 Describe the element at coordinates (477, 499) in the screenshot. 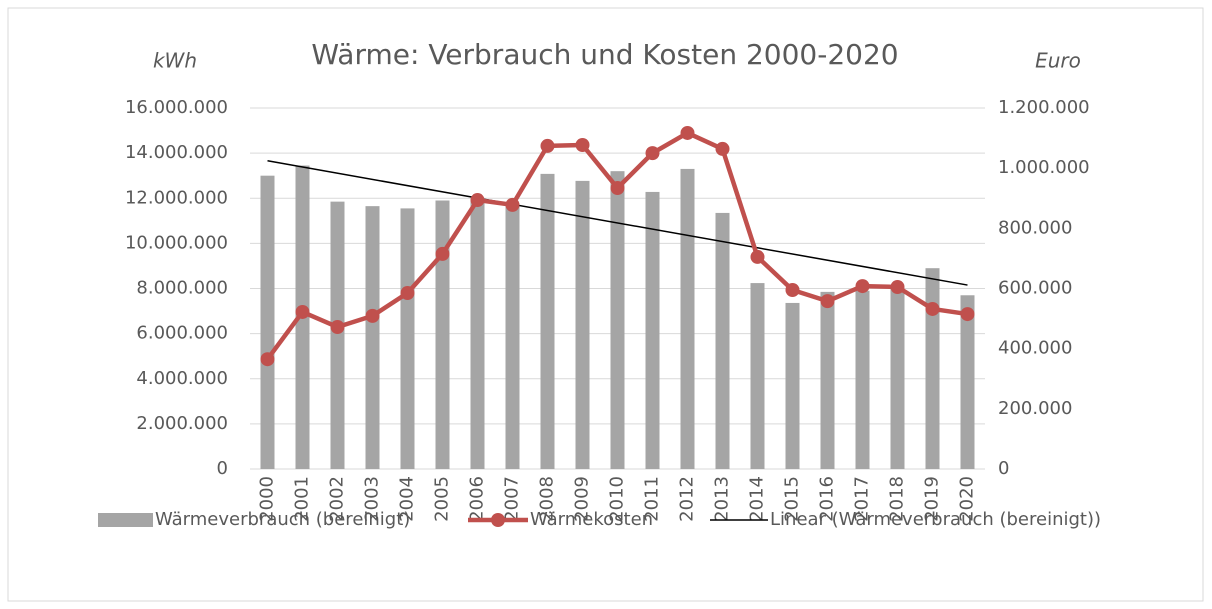

I see `x-tick-label: 2006` at that location.